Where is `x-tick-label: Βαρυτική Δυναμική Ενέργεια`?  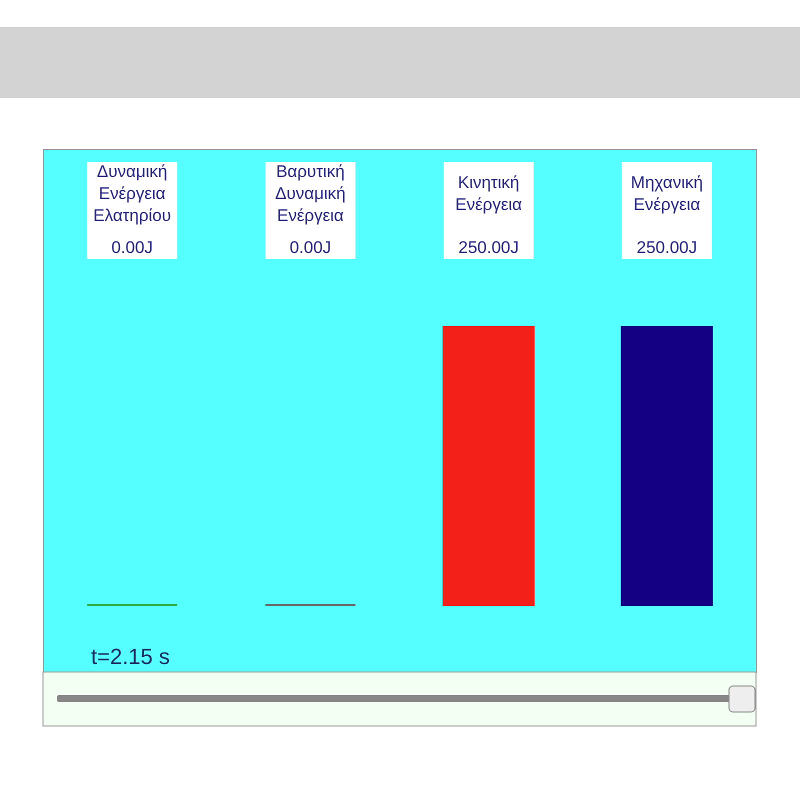 x-tick-label: Βαρυτική Δυναμική Ενέργεια is located at coordinates (310, 193).